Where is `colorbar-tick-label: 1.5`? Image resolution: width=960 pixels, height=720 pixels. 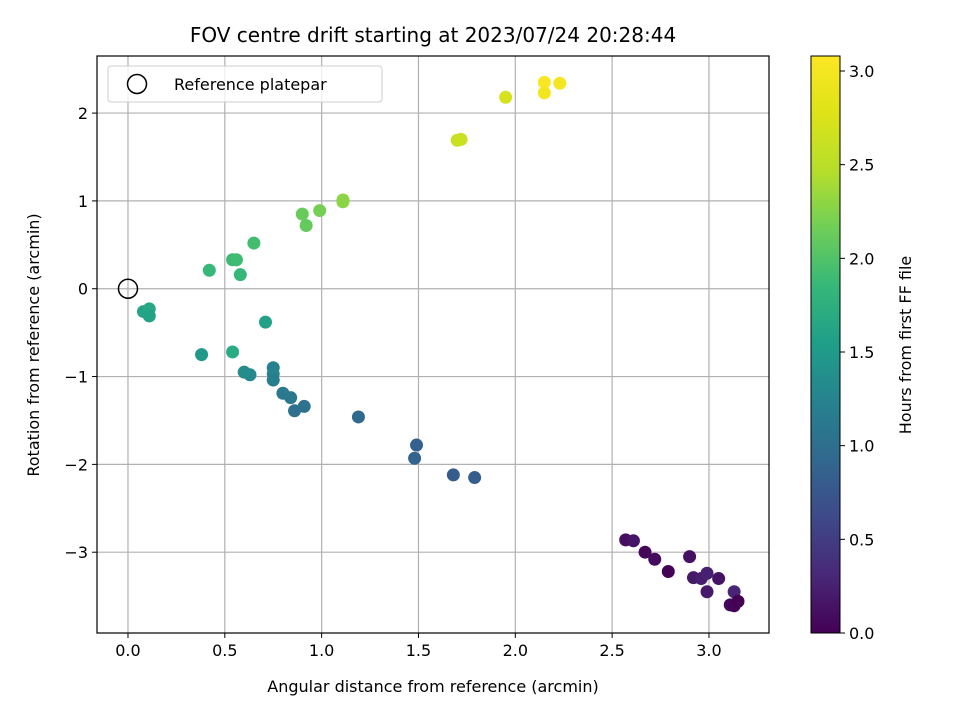 colorbar-tick-label: 1.5 is located at coordinates (861, 352).